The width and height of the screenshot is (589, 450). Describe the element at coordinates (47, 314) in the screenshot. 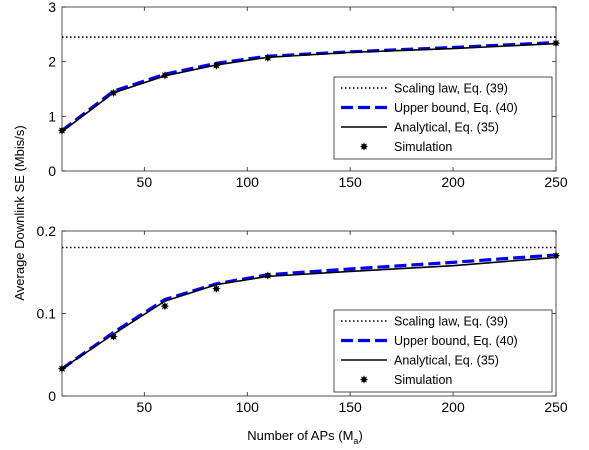

I see `y-tick-label: 0.1` at that location.